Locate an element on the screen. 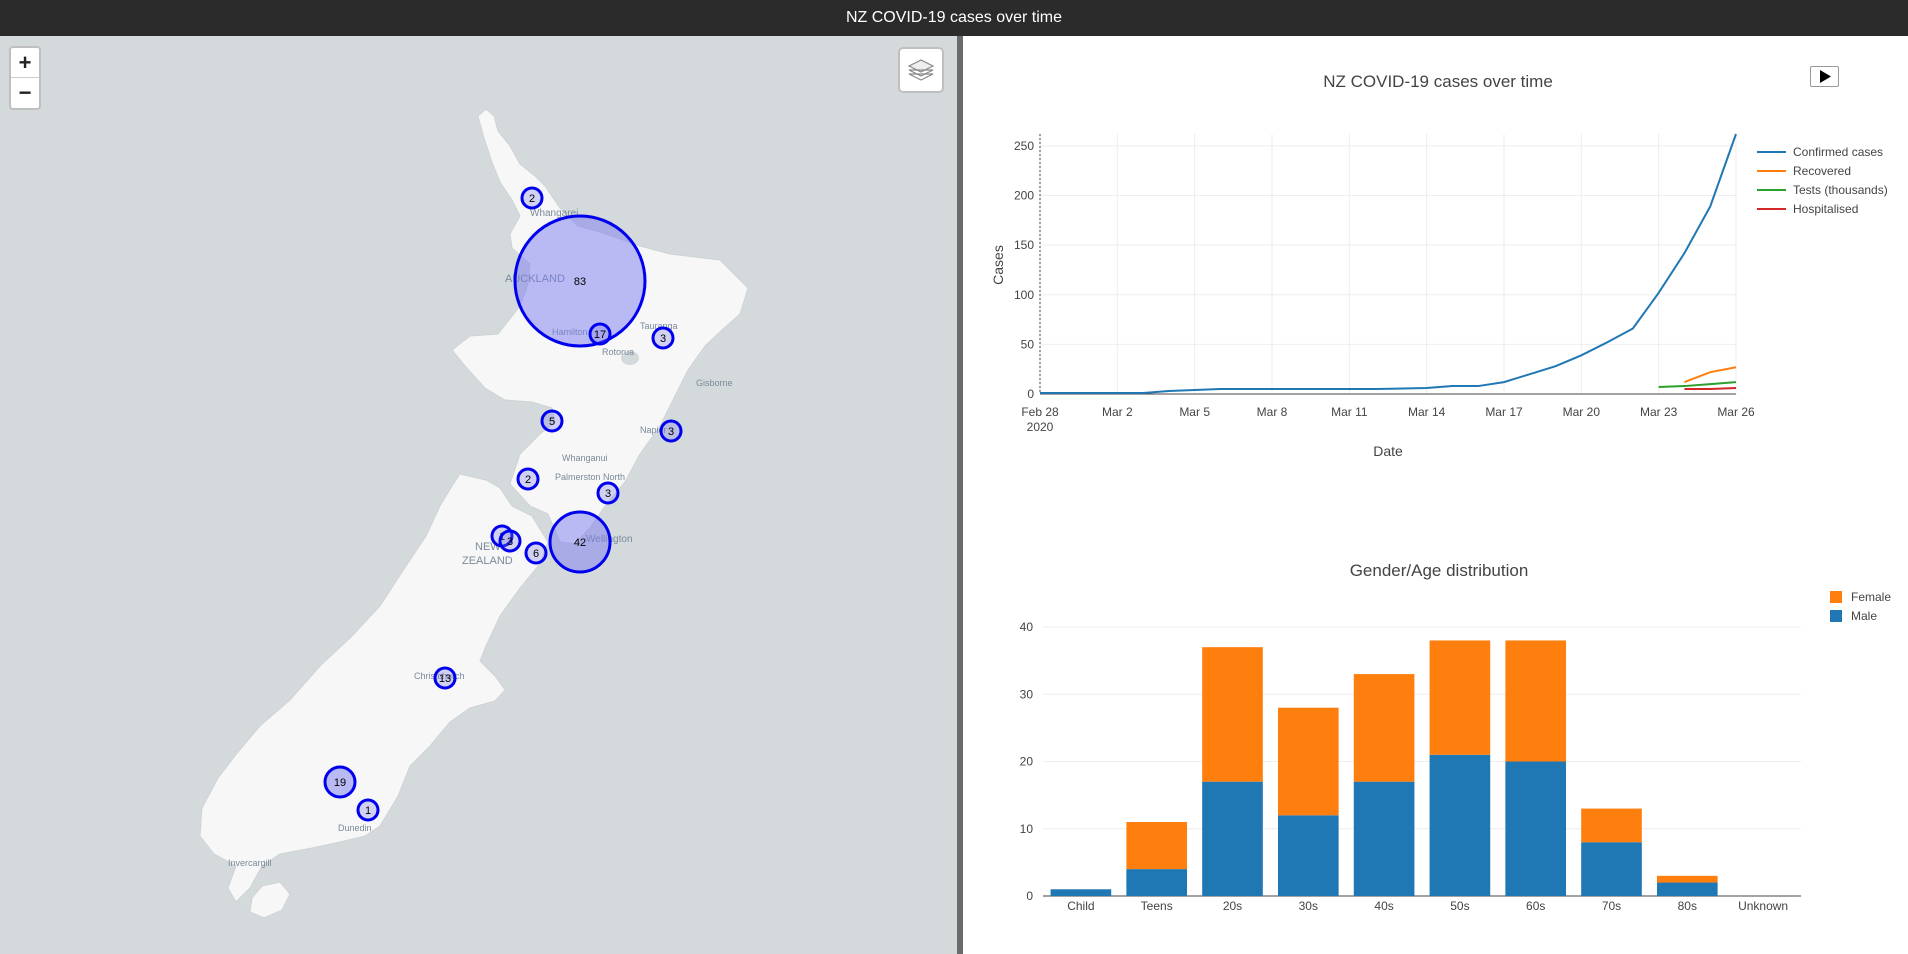  y-tick-label: 30 is located at coordinates (1027, 694).